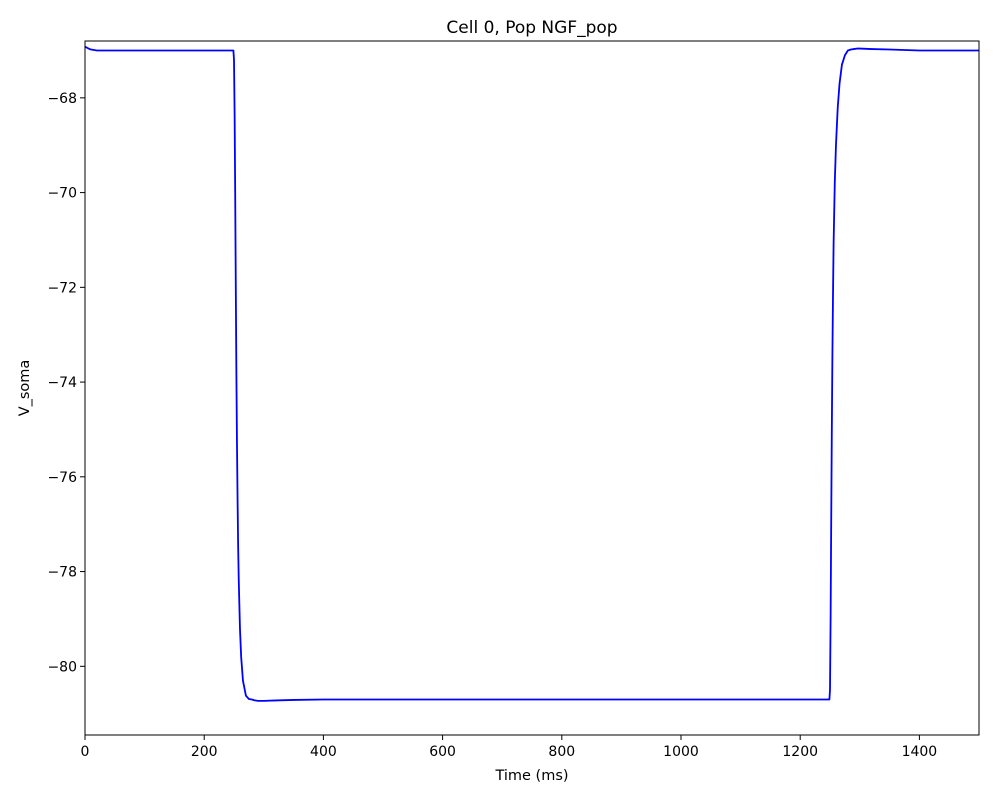 The width and height of the screenshot is (1000, 804). What do you see at coordinates (62, 573) in the screenshot?
I see `y-tick-label: −78` at bounding box center [62, 573].